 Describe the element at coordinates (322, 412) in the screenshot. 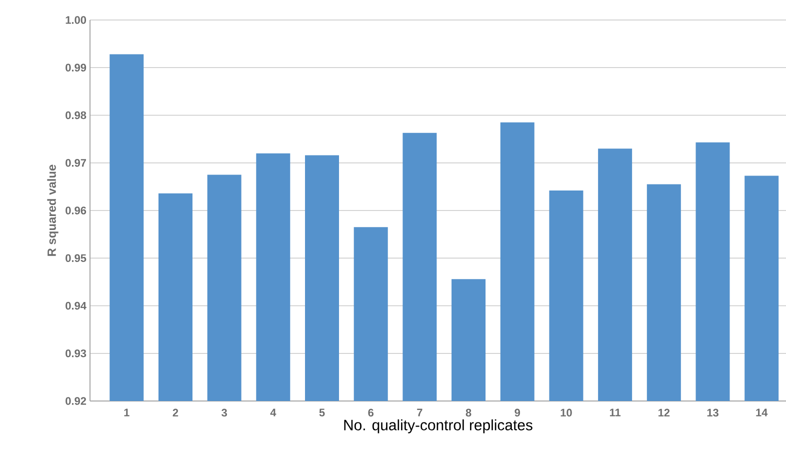

I see `x-tick-label: 5` at that location.